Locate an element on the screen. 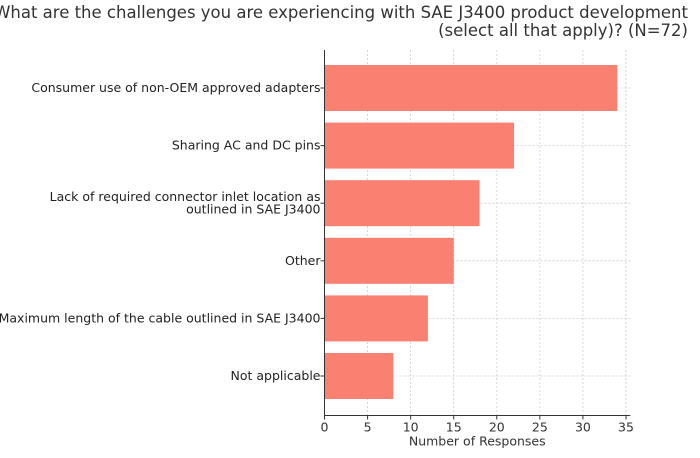 The image size is (700, 458). x-axis-label: Number of Responses is located at coordinates (477, 441).